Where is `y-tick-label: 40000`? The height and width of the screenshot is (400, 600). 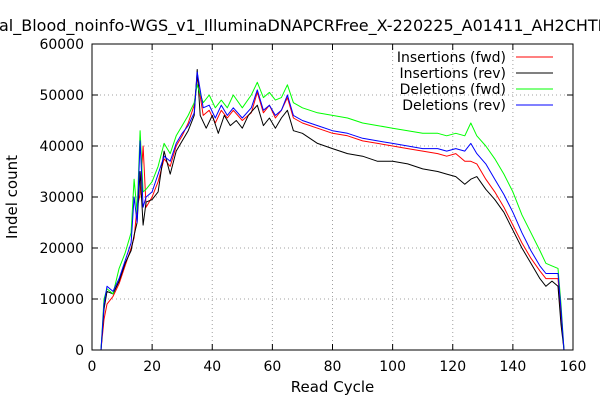 y-tick-label: 40000 is located at coordinates (61, 147).